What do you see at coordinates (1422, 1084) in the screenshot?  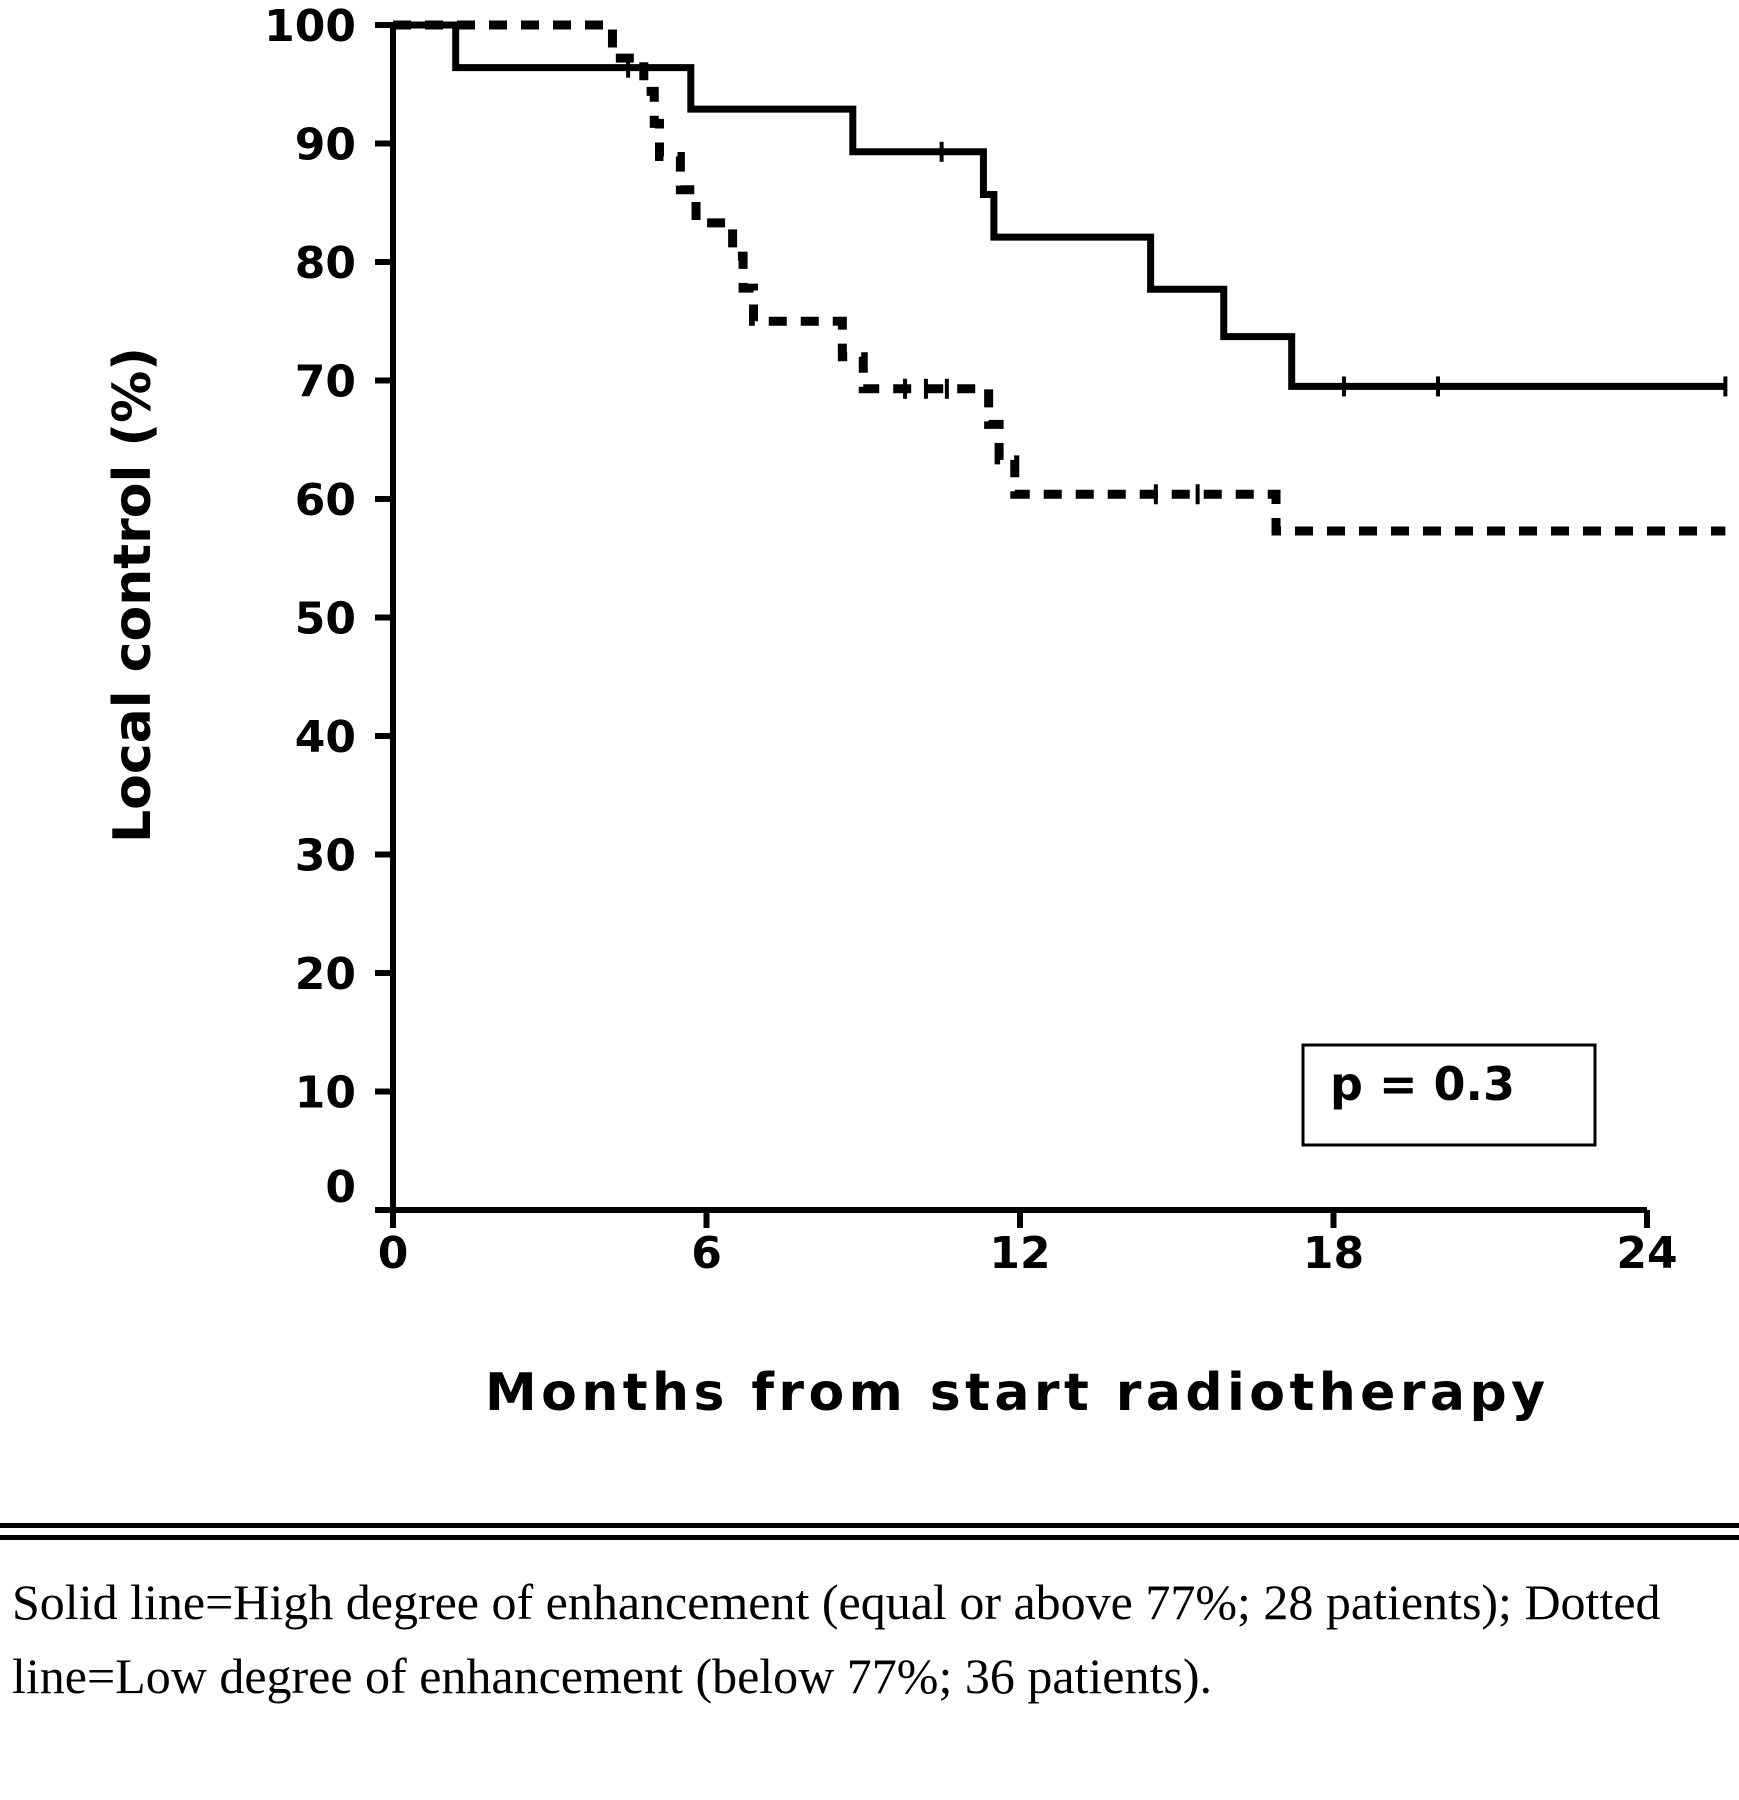 I see `pvalue-label: p = 0.3` at bounding box center [1422, 1084].